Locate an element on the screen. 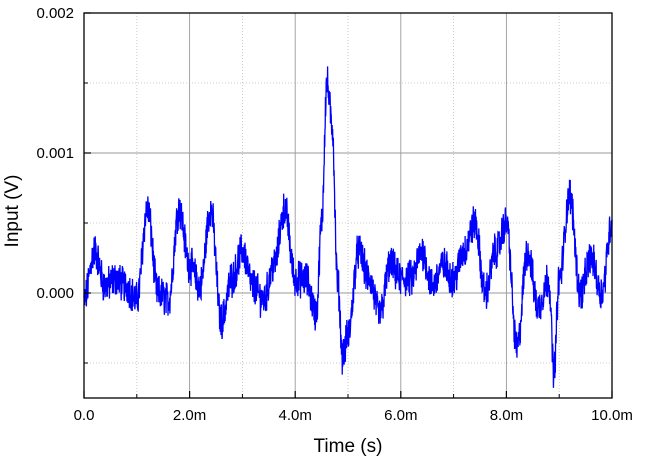 The image size is (647, 470). y-tick-label: 0.002 is located at coordinates (55, 13).